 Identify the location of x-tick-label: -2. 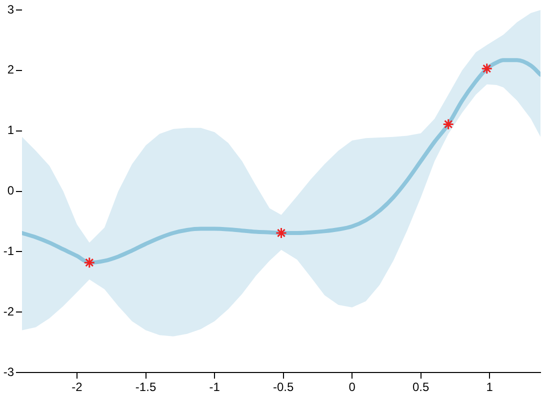
(77, 387).